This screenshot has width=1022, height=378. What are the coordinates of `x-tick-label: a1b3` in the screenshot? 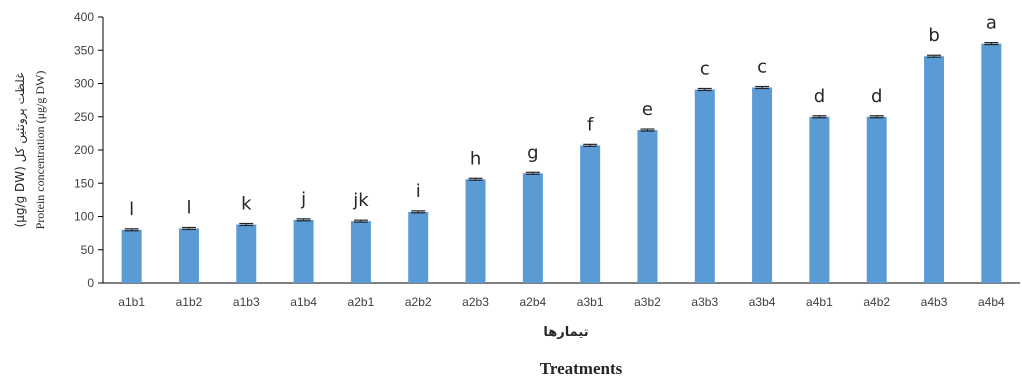 It's located at (246, 302).